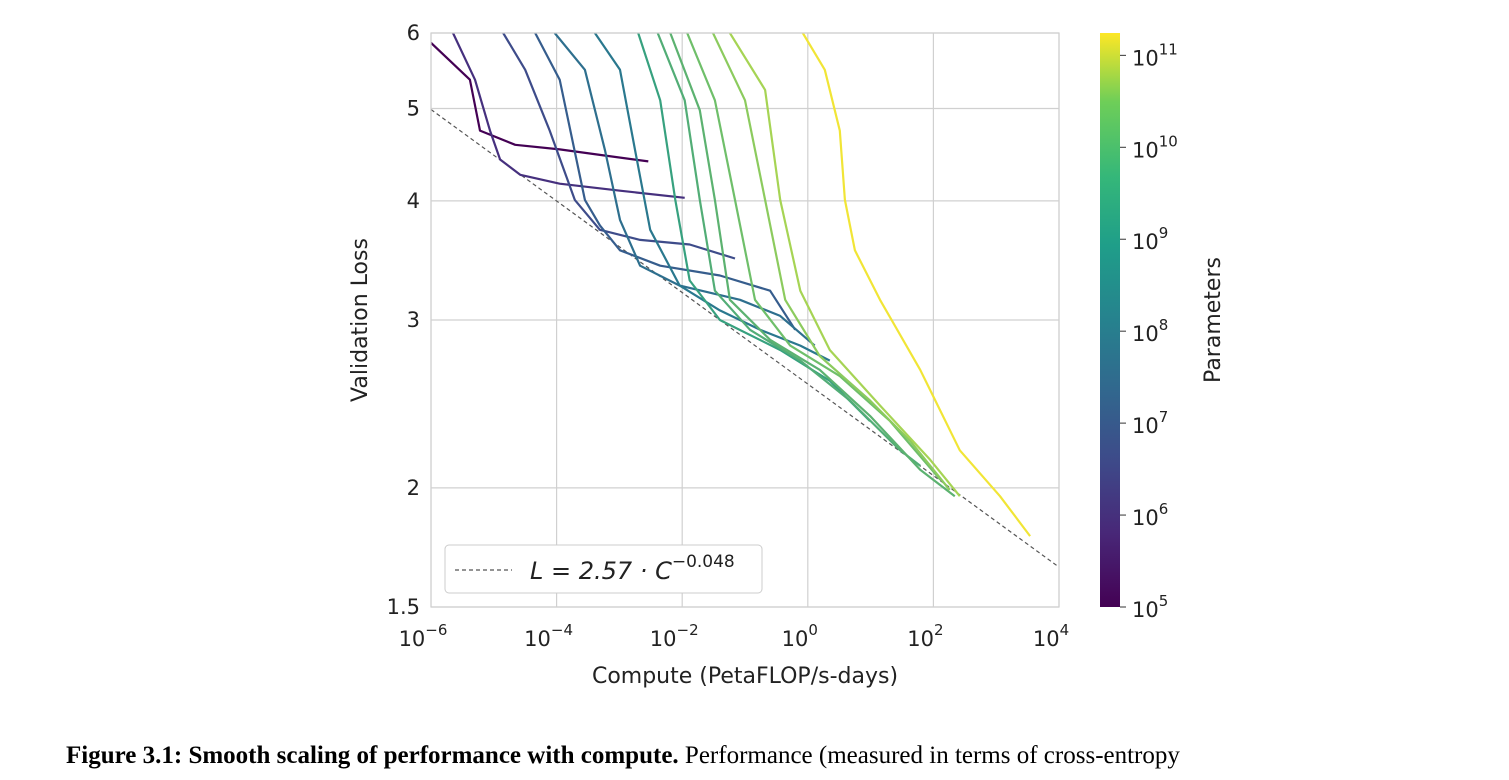  I want to click on y-tick-labels: 1.5 2 3 4 5 6, so click(403, 320).